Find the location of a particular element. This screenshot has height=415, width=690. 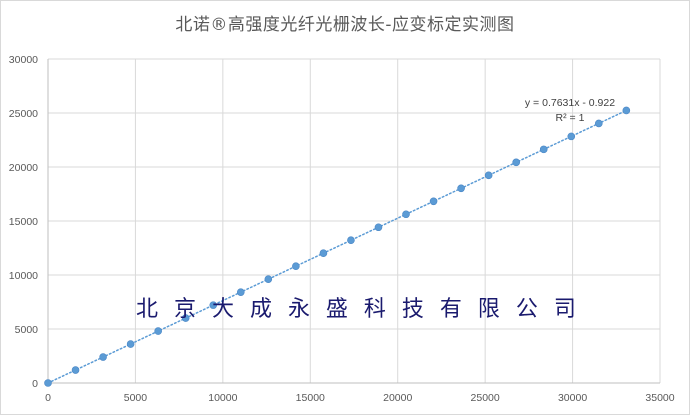

y-tick-label: 30000 is located at coordinates (23, 60).